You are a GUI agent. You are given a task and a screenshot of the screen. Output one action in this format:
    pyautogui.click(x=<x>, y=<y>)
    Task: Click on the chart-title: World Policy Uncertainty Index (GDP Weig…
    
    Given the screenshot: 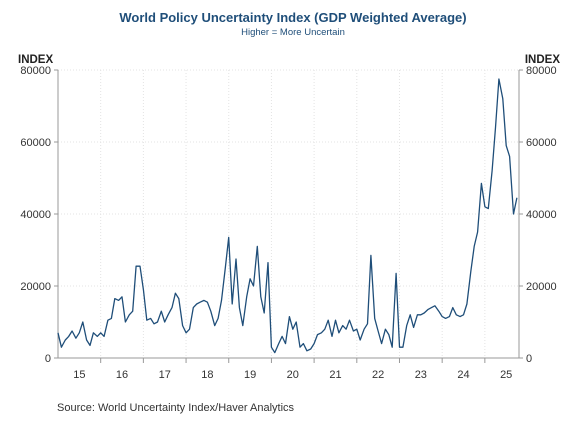 What is the action you would take?
    pyautogui.click(x=292, y=17)
    